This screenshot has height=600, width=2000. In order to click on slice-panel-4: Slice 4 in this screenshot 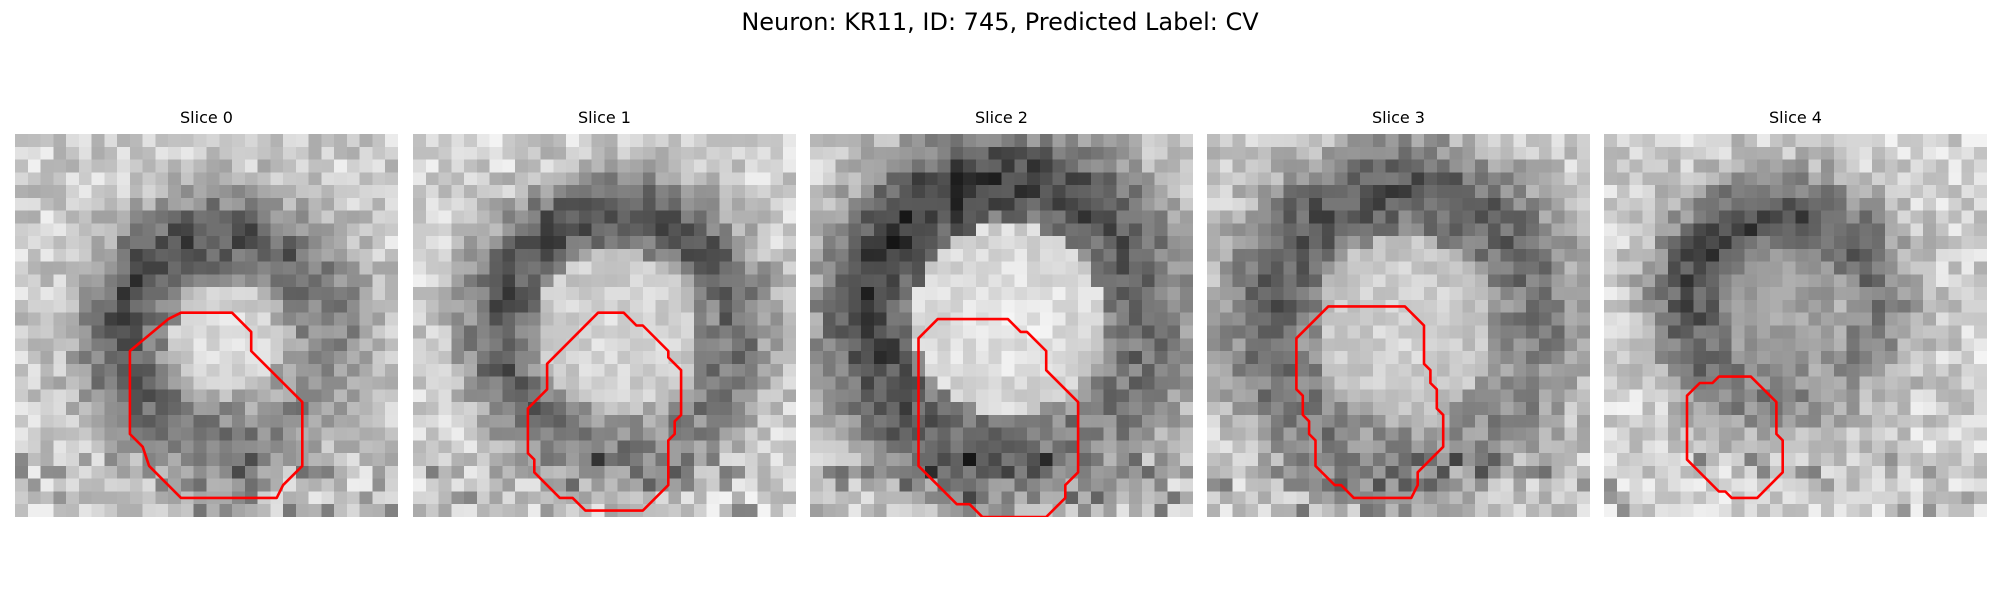, I will do `click(1795, 312)`.